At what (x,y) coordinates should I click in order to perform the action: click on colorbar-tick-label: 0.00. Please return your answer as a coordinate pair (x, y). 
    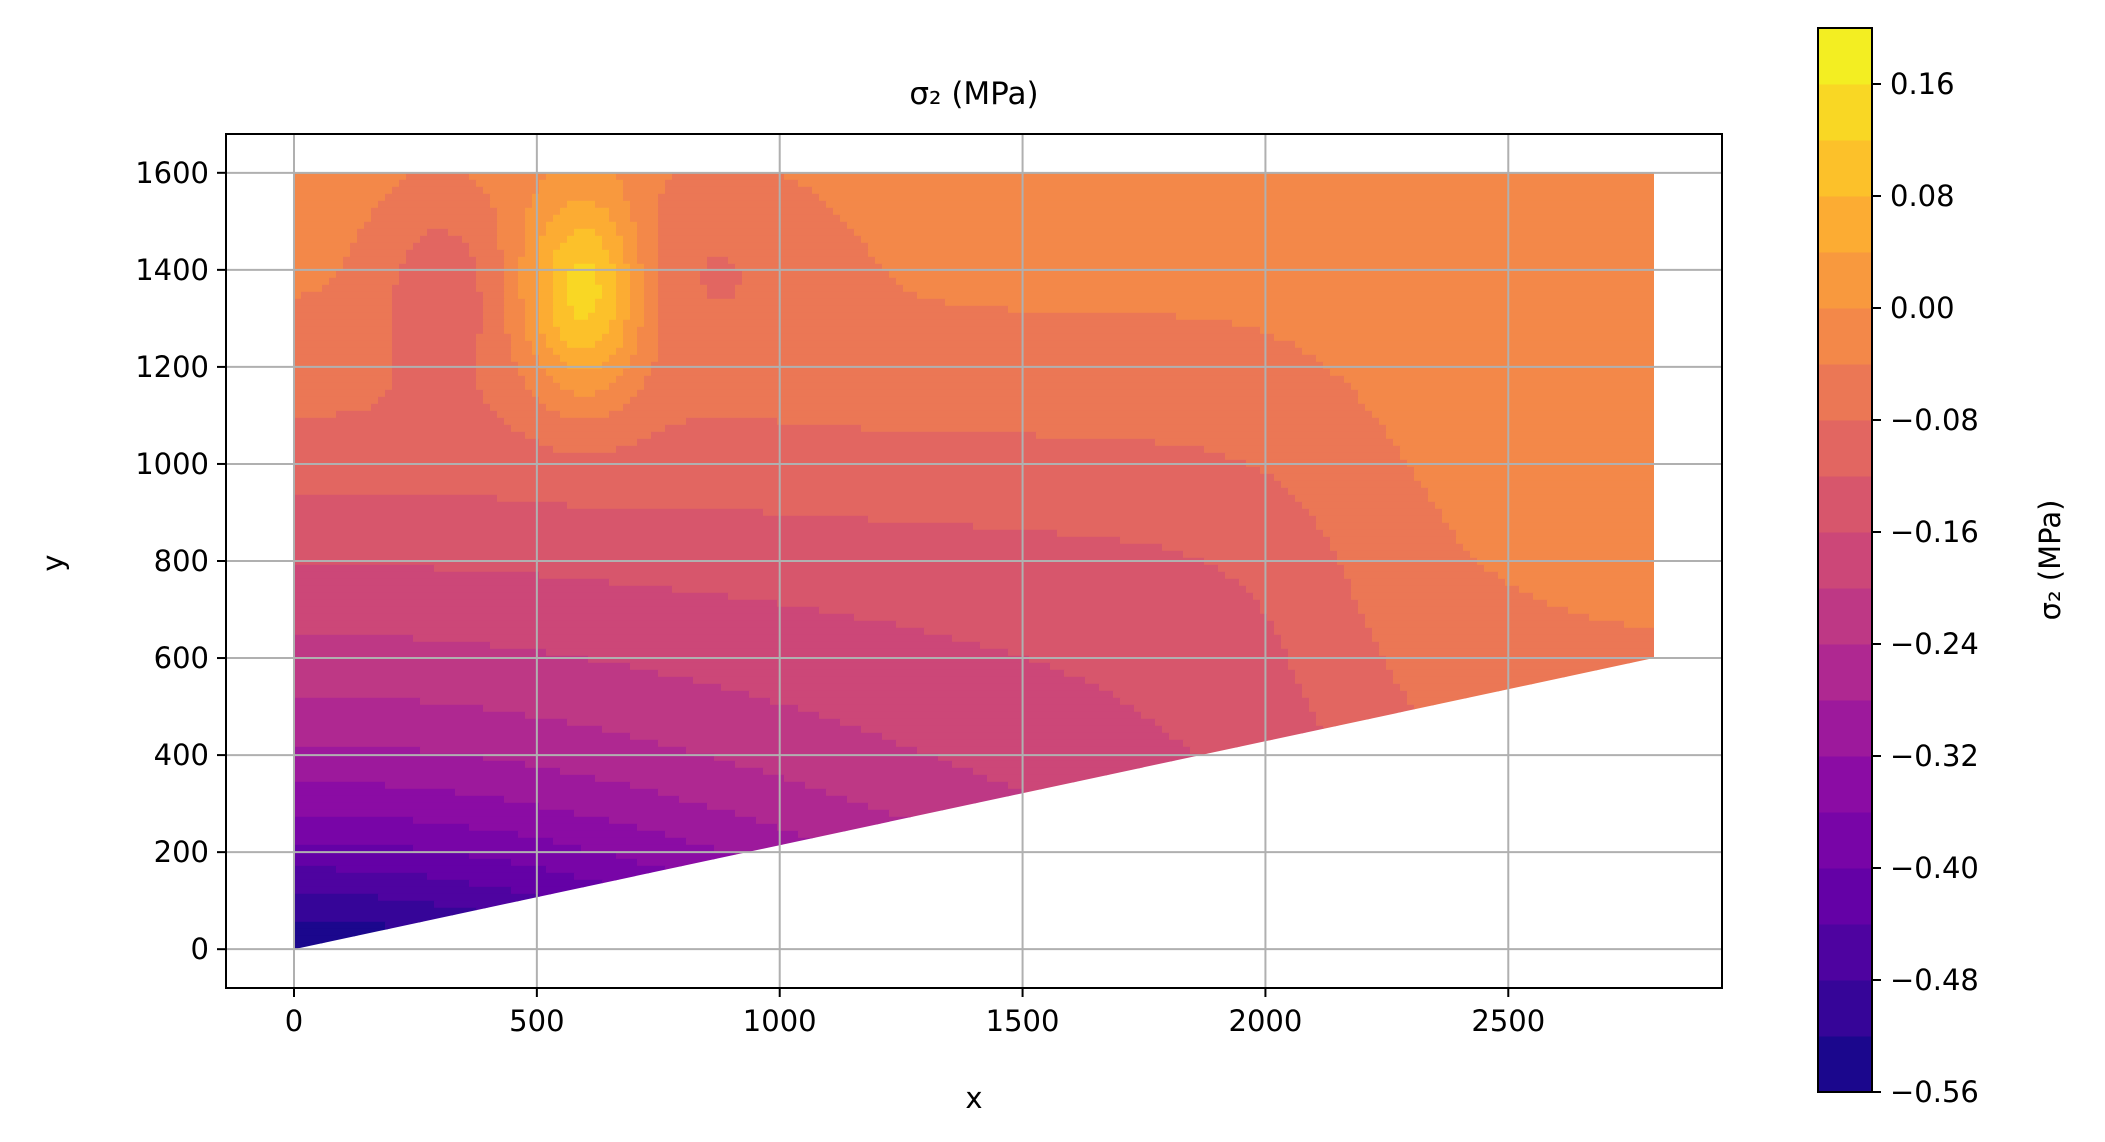
    Looking at the image, I should click on (1922, 308).